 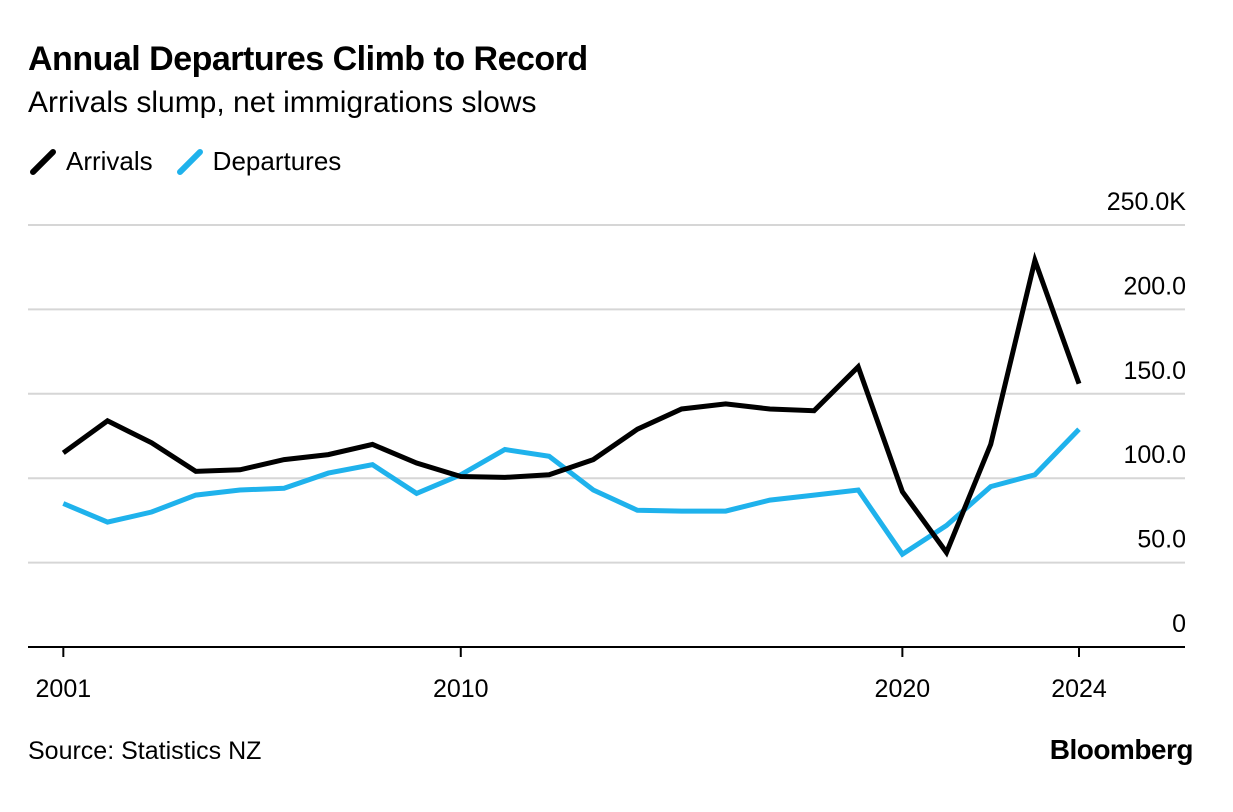 What do you see at coordinates (145, 751) in the screenshot?
I see `source-note: Source: Statistics NZ` at bounding box center [145, 751].